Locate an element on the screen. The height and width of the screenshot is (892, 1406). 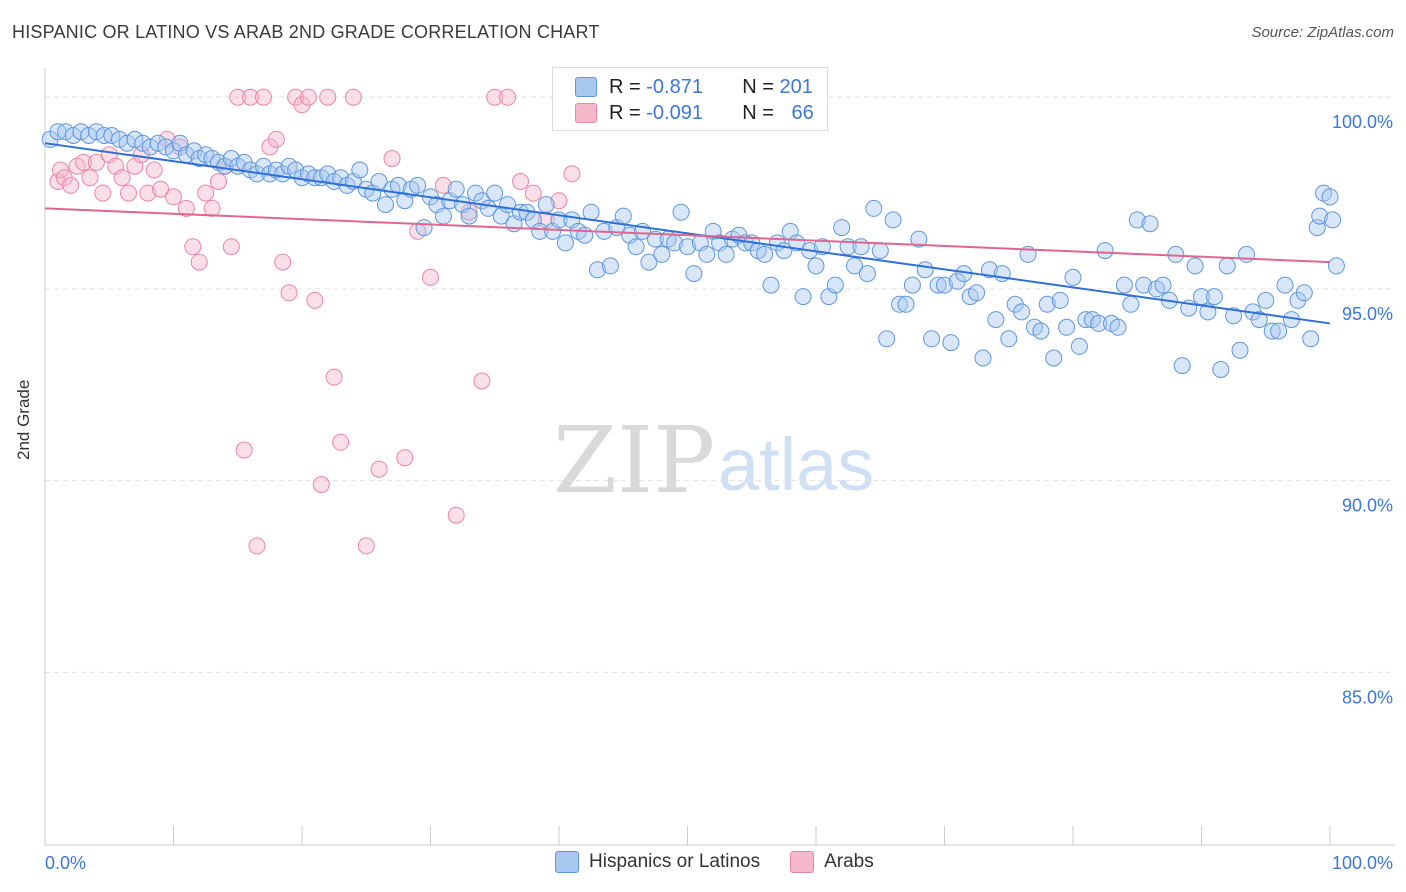
r-value: -0.871 is located at coordinates (674, 86).